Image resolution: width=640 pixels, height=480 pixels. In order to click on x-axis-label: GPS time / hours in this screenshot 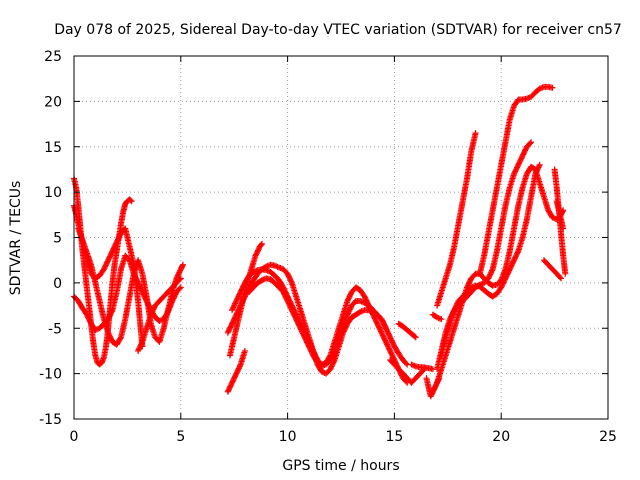, I will do `click(340, 466)`.